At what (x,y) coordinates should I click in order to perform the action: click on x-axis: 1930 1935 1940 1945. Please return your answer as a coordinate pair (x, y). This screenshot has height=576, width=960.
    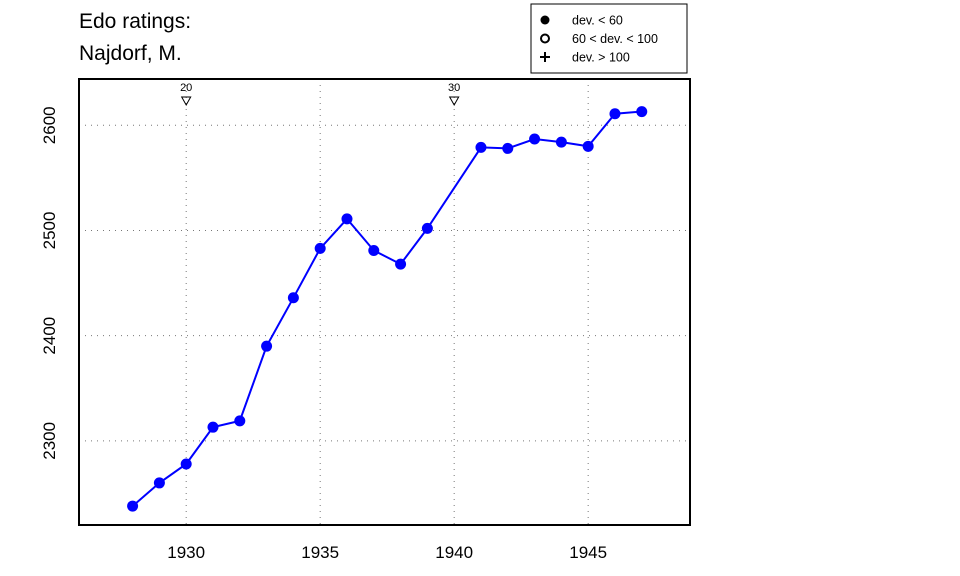
    Looking at the image, I should click on (387, 552).